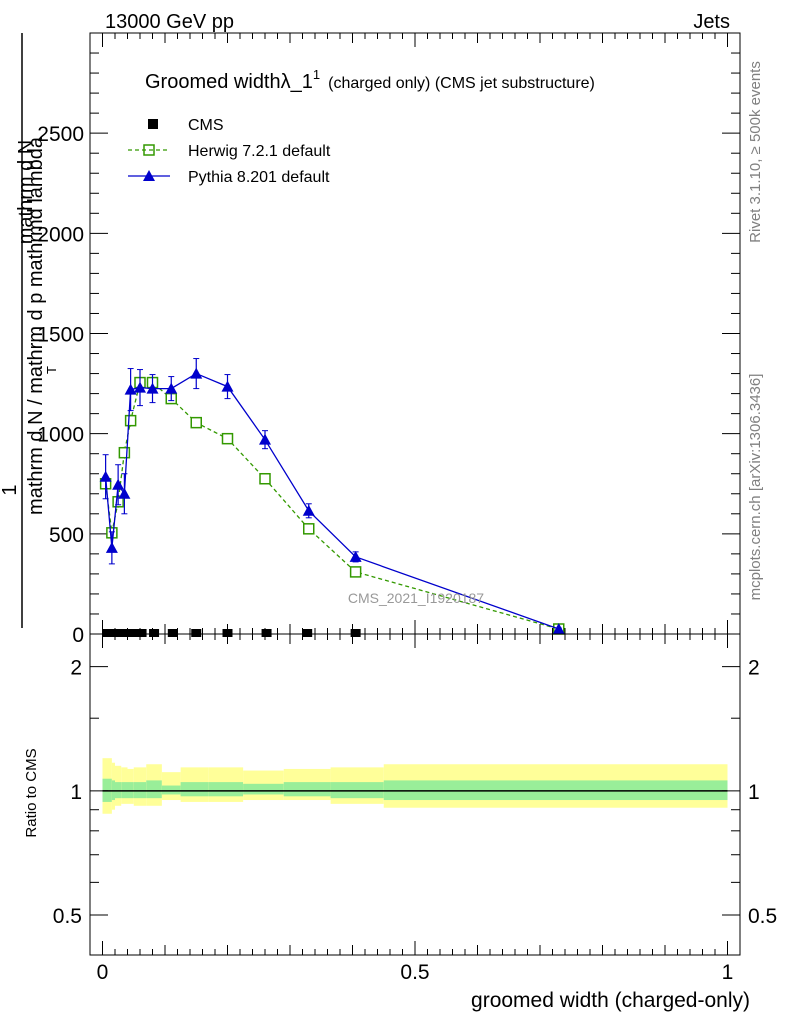  Describe the element at coordinates (60, 435) in the screenshot. I see `y-tick-label: 1000` at that location.